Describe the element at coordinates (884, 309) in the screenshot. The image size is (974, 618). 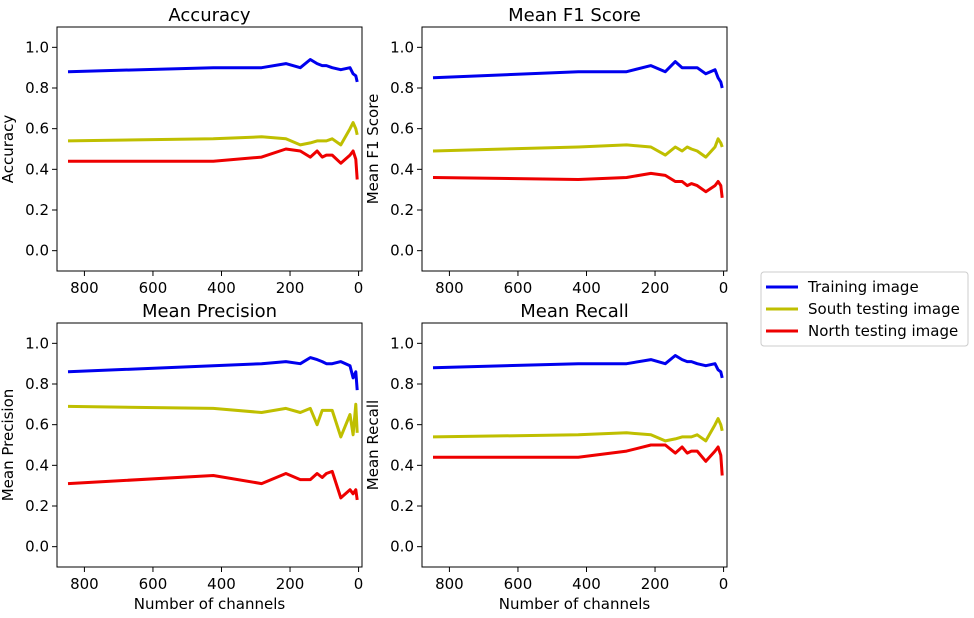
I see `legend-label: South testing image` at that location.